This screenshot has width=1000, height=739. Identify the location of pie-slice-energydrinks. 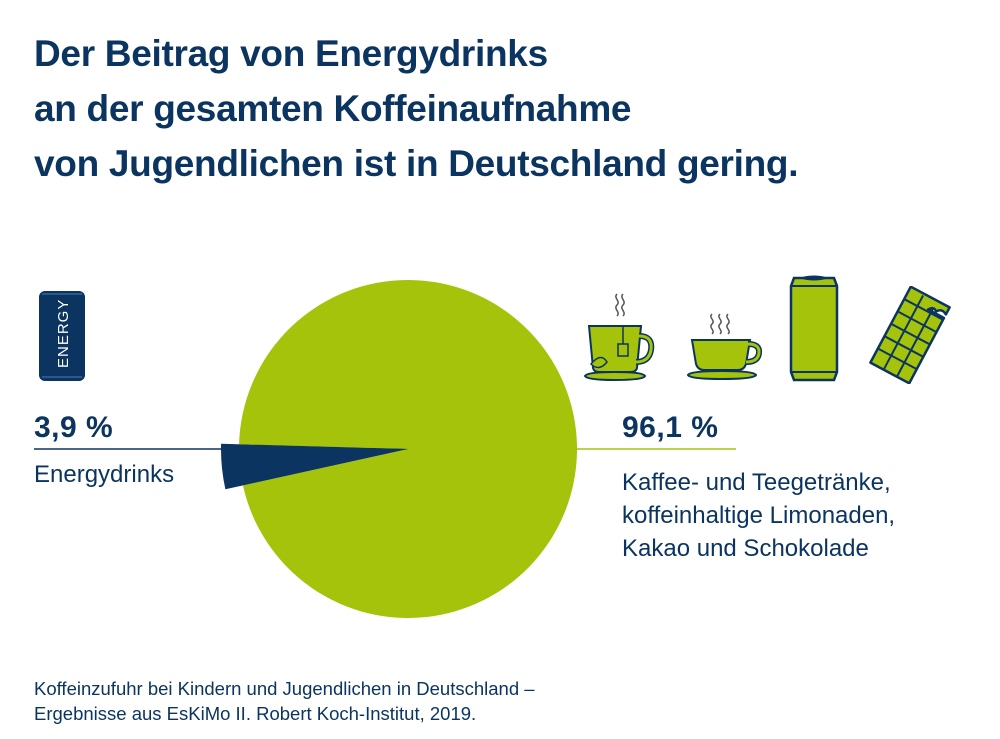
(314, 466).